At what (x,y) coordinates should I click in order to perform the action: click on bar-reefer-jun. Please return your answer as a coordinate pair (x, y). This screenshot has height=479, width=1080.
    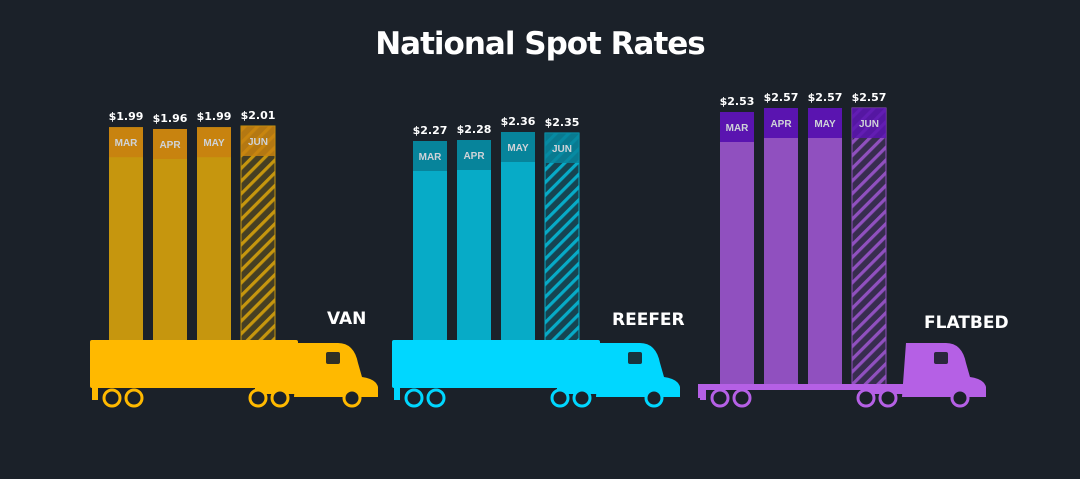
    Looking at the image, I should click on (562, 237).